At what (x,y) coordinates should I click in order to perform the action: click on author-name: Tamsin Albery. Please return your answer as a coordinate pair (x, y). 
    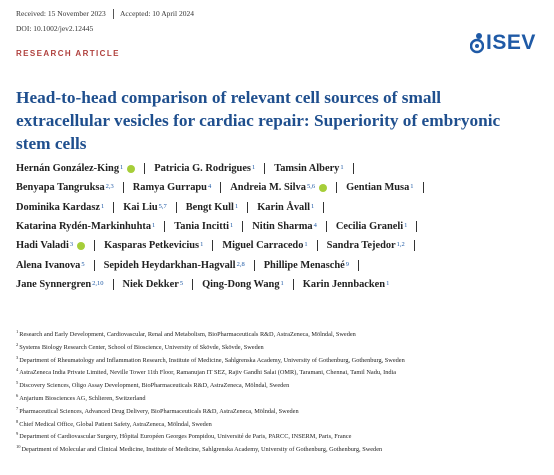
    Looking at the image, I should click on (307, 168).